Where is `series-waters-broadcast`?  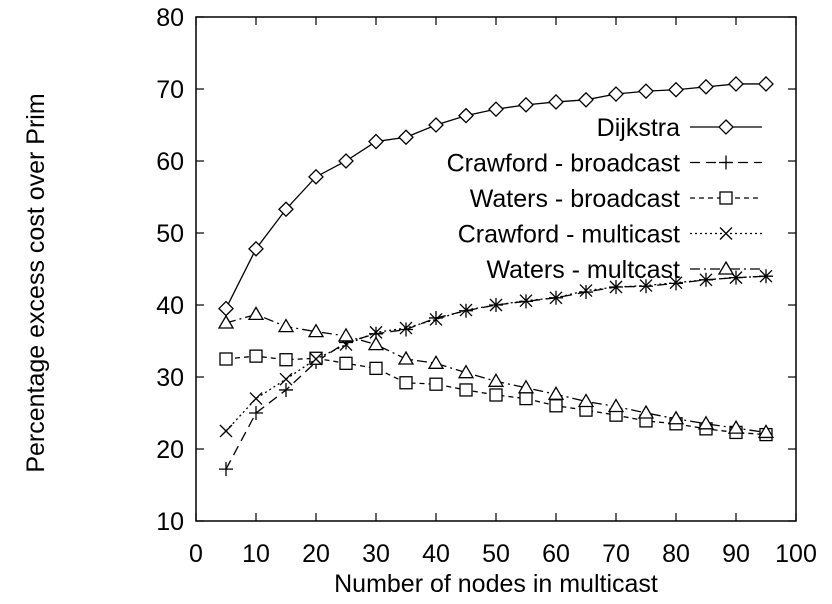 series-waters-broadcast is located at coordinates (496, 395).